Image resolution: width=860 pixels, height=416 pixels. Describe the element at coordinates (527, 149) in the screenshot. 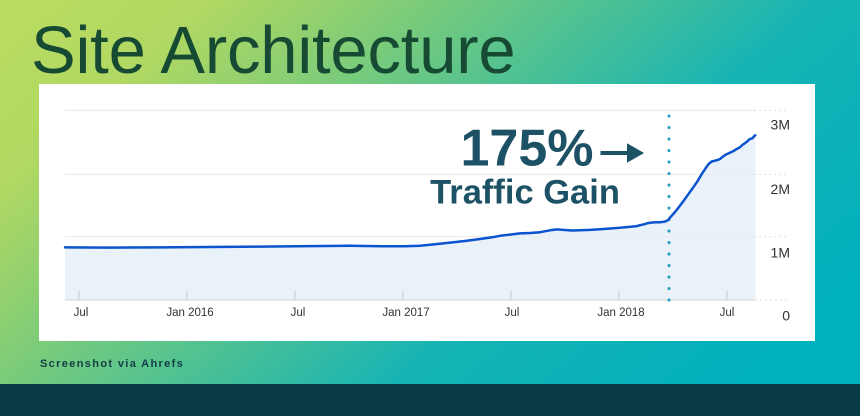

I see `svg-text: 175%` at that location.